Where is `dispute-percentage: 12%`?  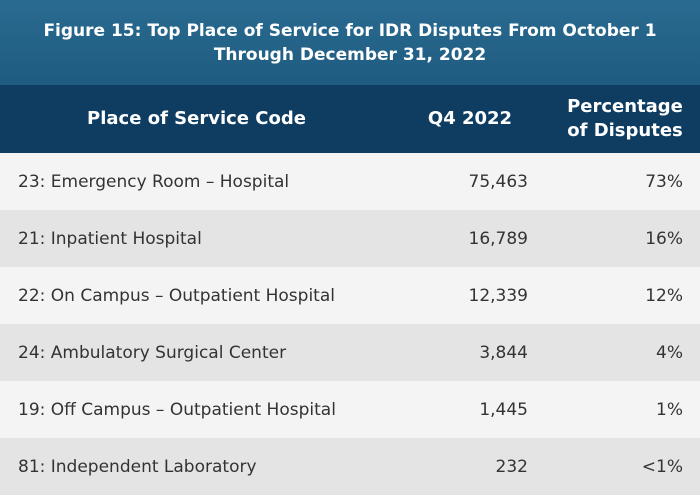
dispute-percentage: 12% is located at coordinates (664, 295).